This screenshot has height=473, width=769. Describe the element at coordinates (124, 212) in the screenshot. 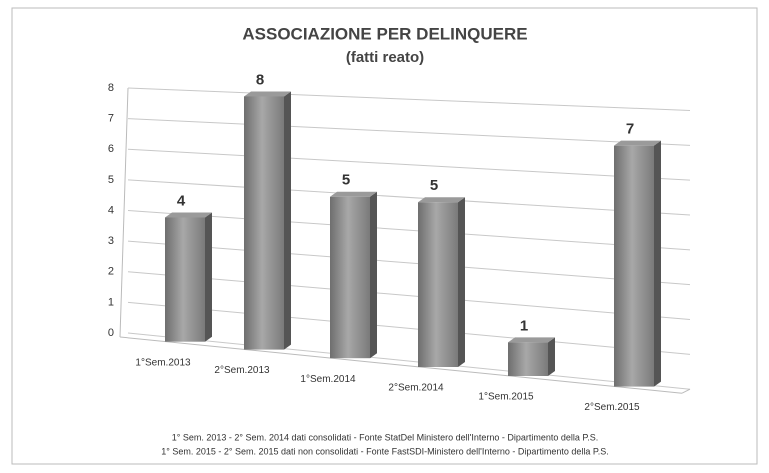

I see `axis-line` at that location.